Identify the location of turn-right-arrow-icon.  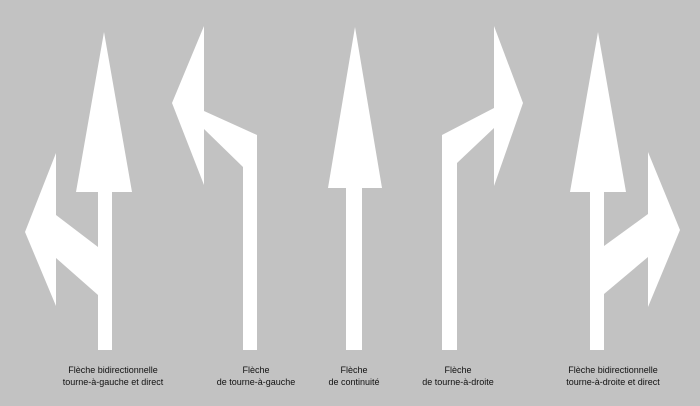
(482, 188).